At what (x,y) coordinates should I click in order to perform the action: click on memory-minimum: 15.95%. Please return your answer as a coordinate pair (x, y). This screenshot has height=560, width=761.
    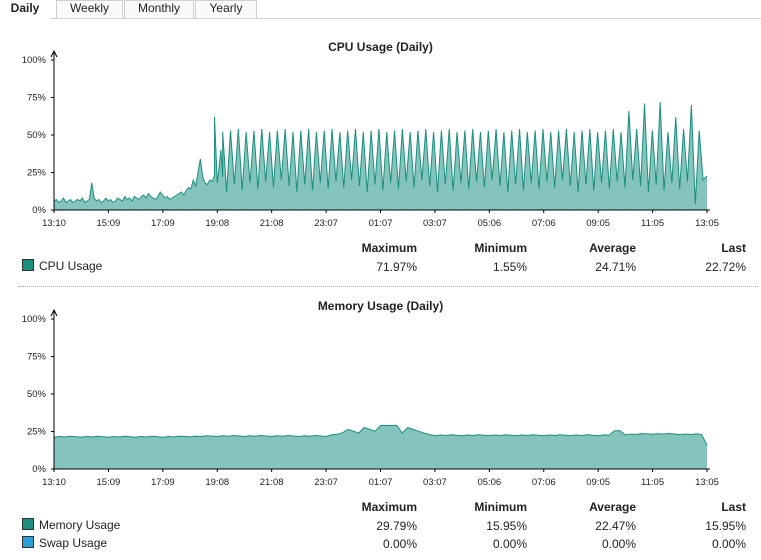
    Looking at the image, I should click on (506, 526).